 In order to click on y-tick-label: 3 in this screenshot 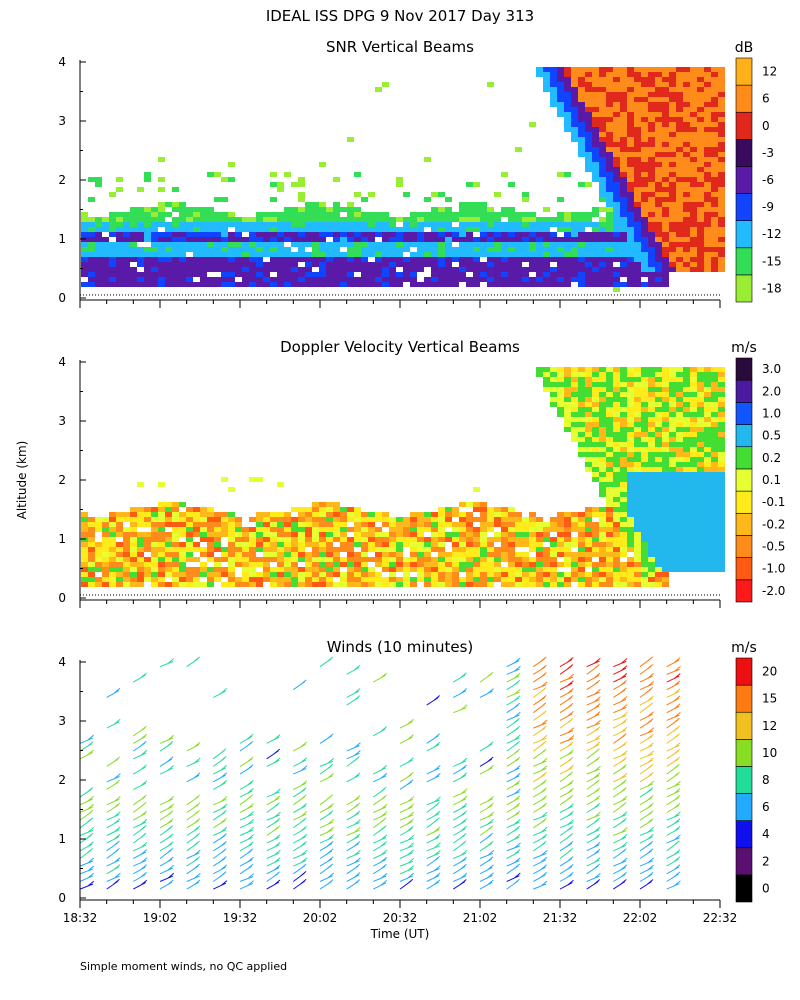, I will do `click(62, 421)`.